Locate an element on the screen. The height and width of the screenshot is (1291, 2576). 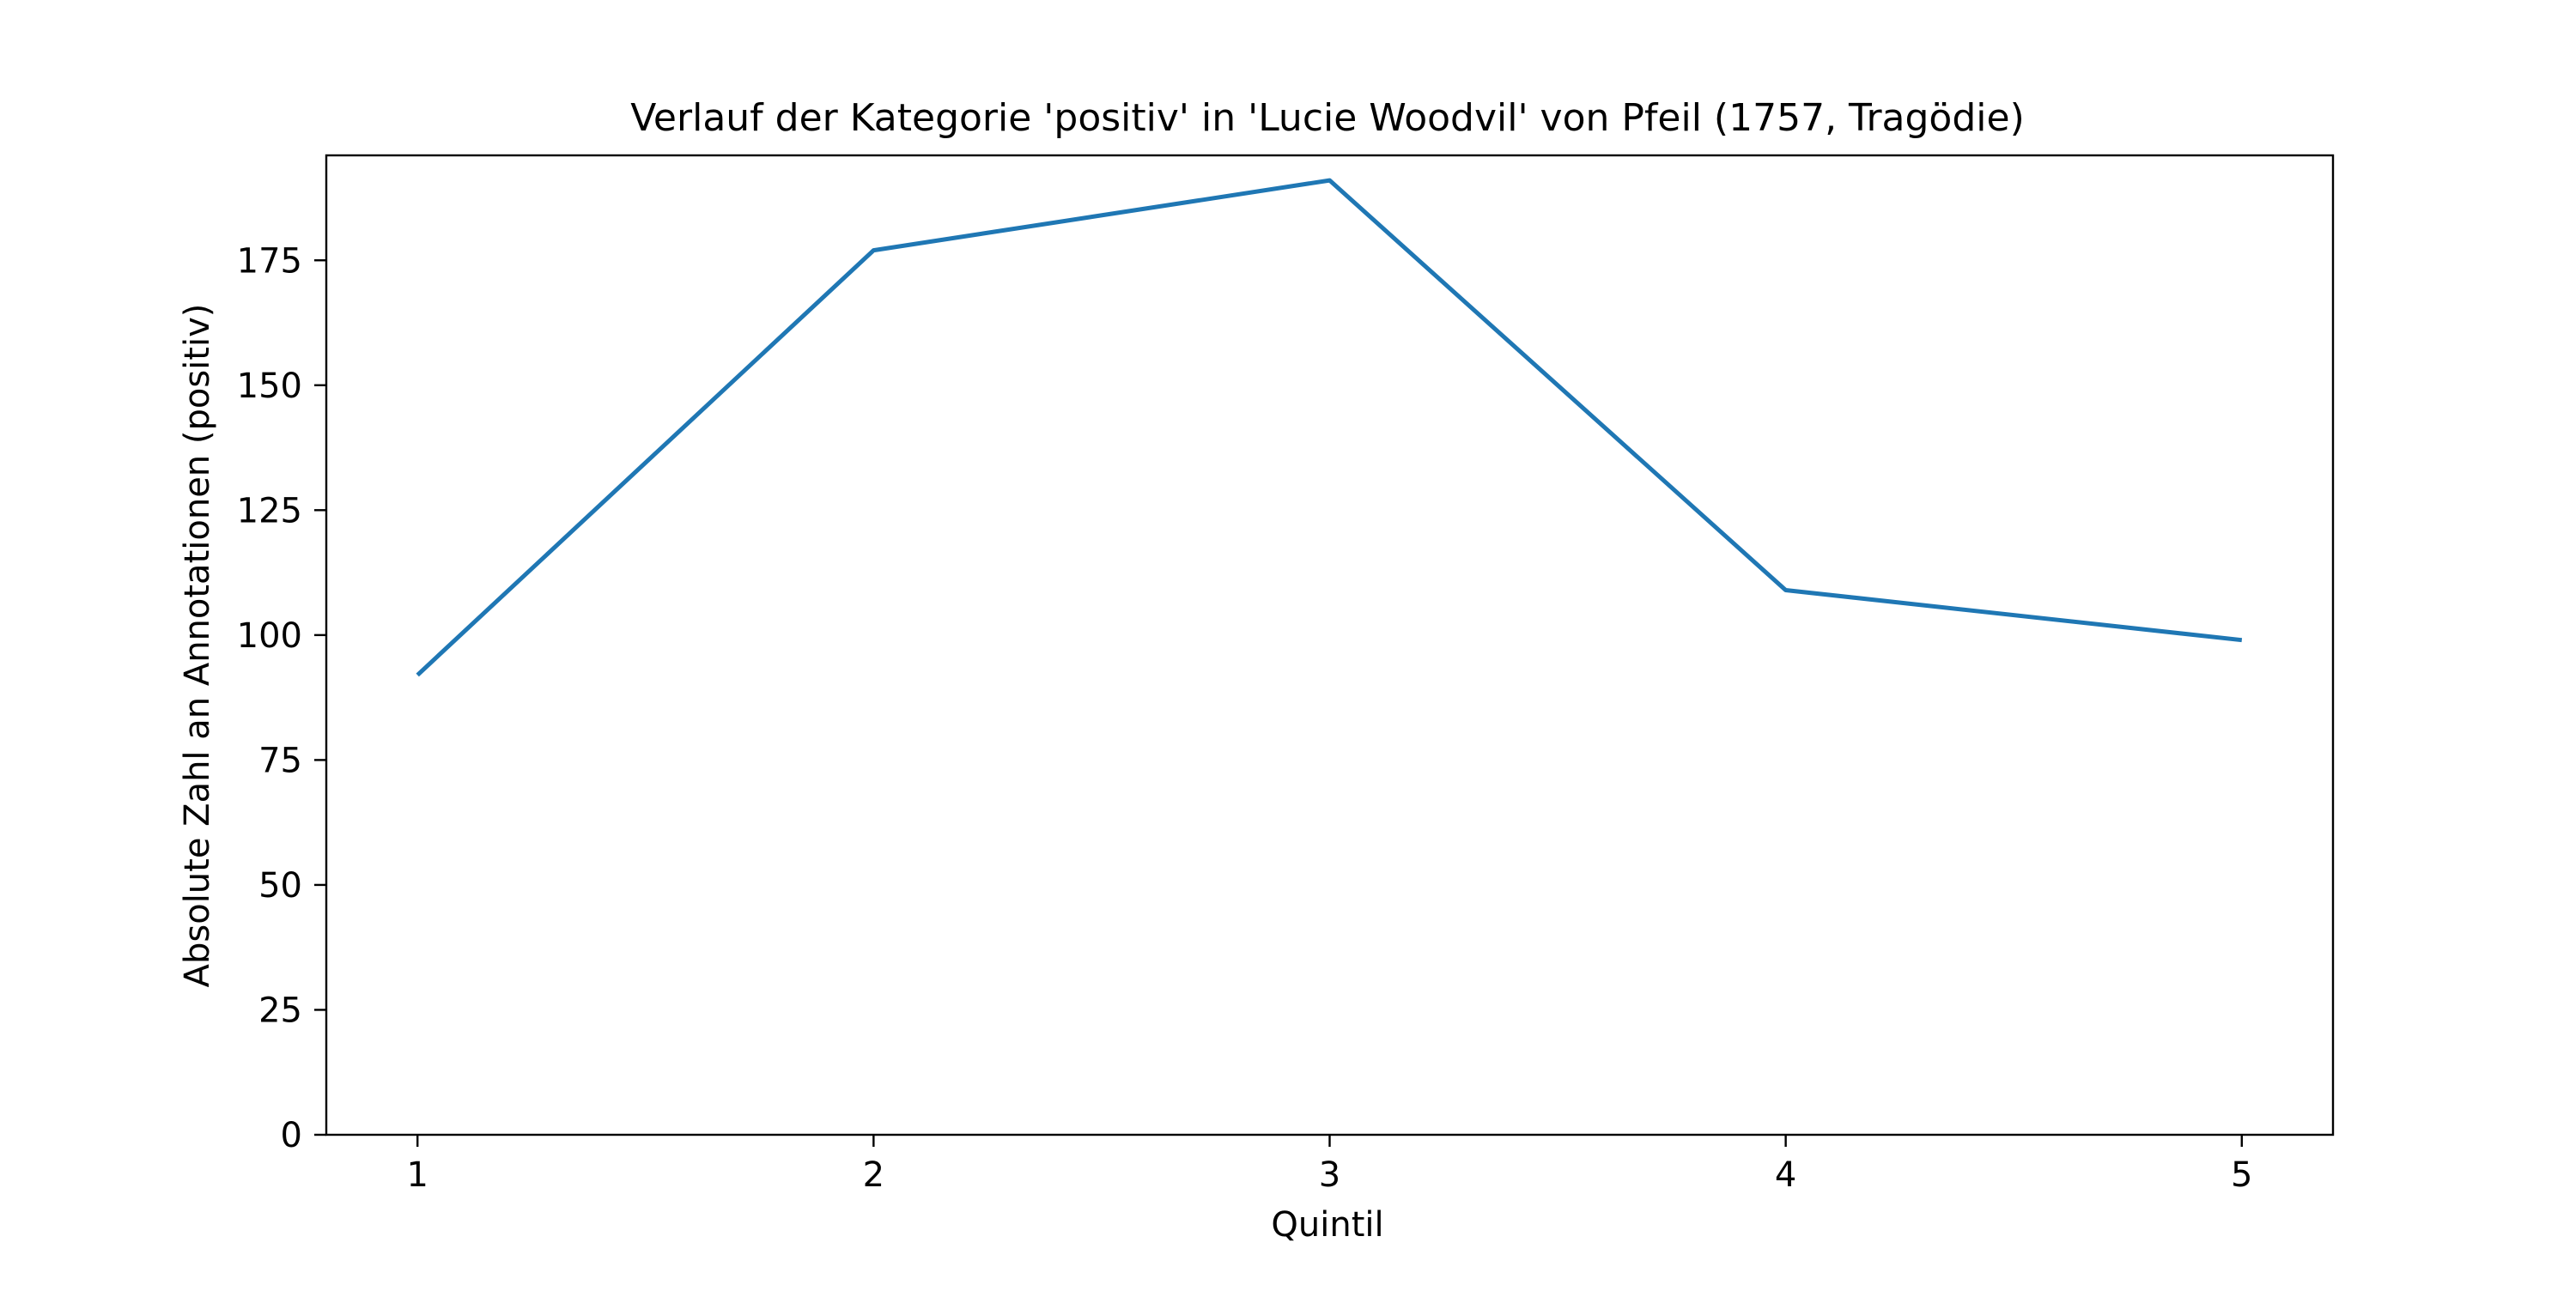
y-tick-label: 150 is located at coordinates (269, 387).